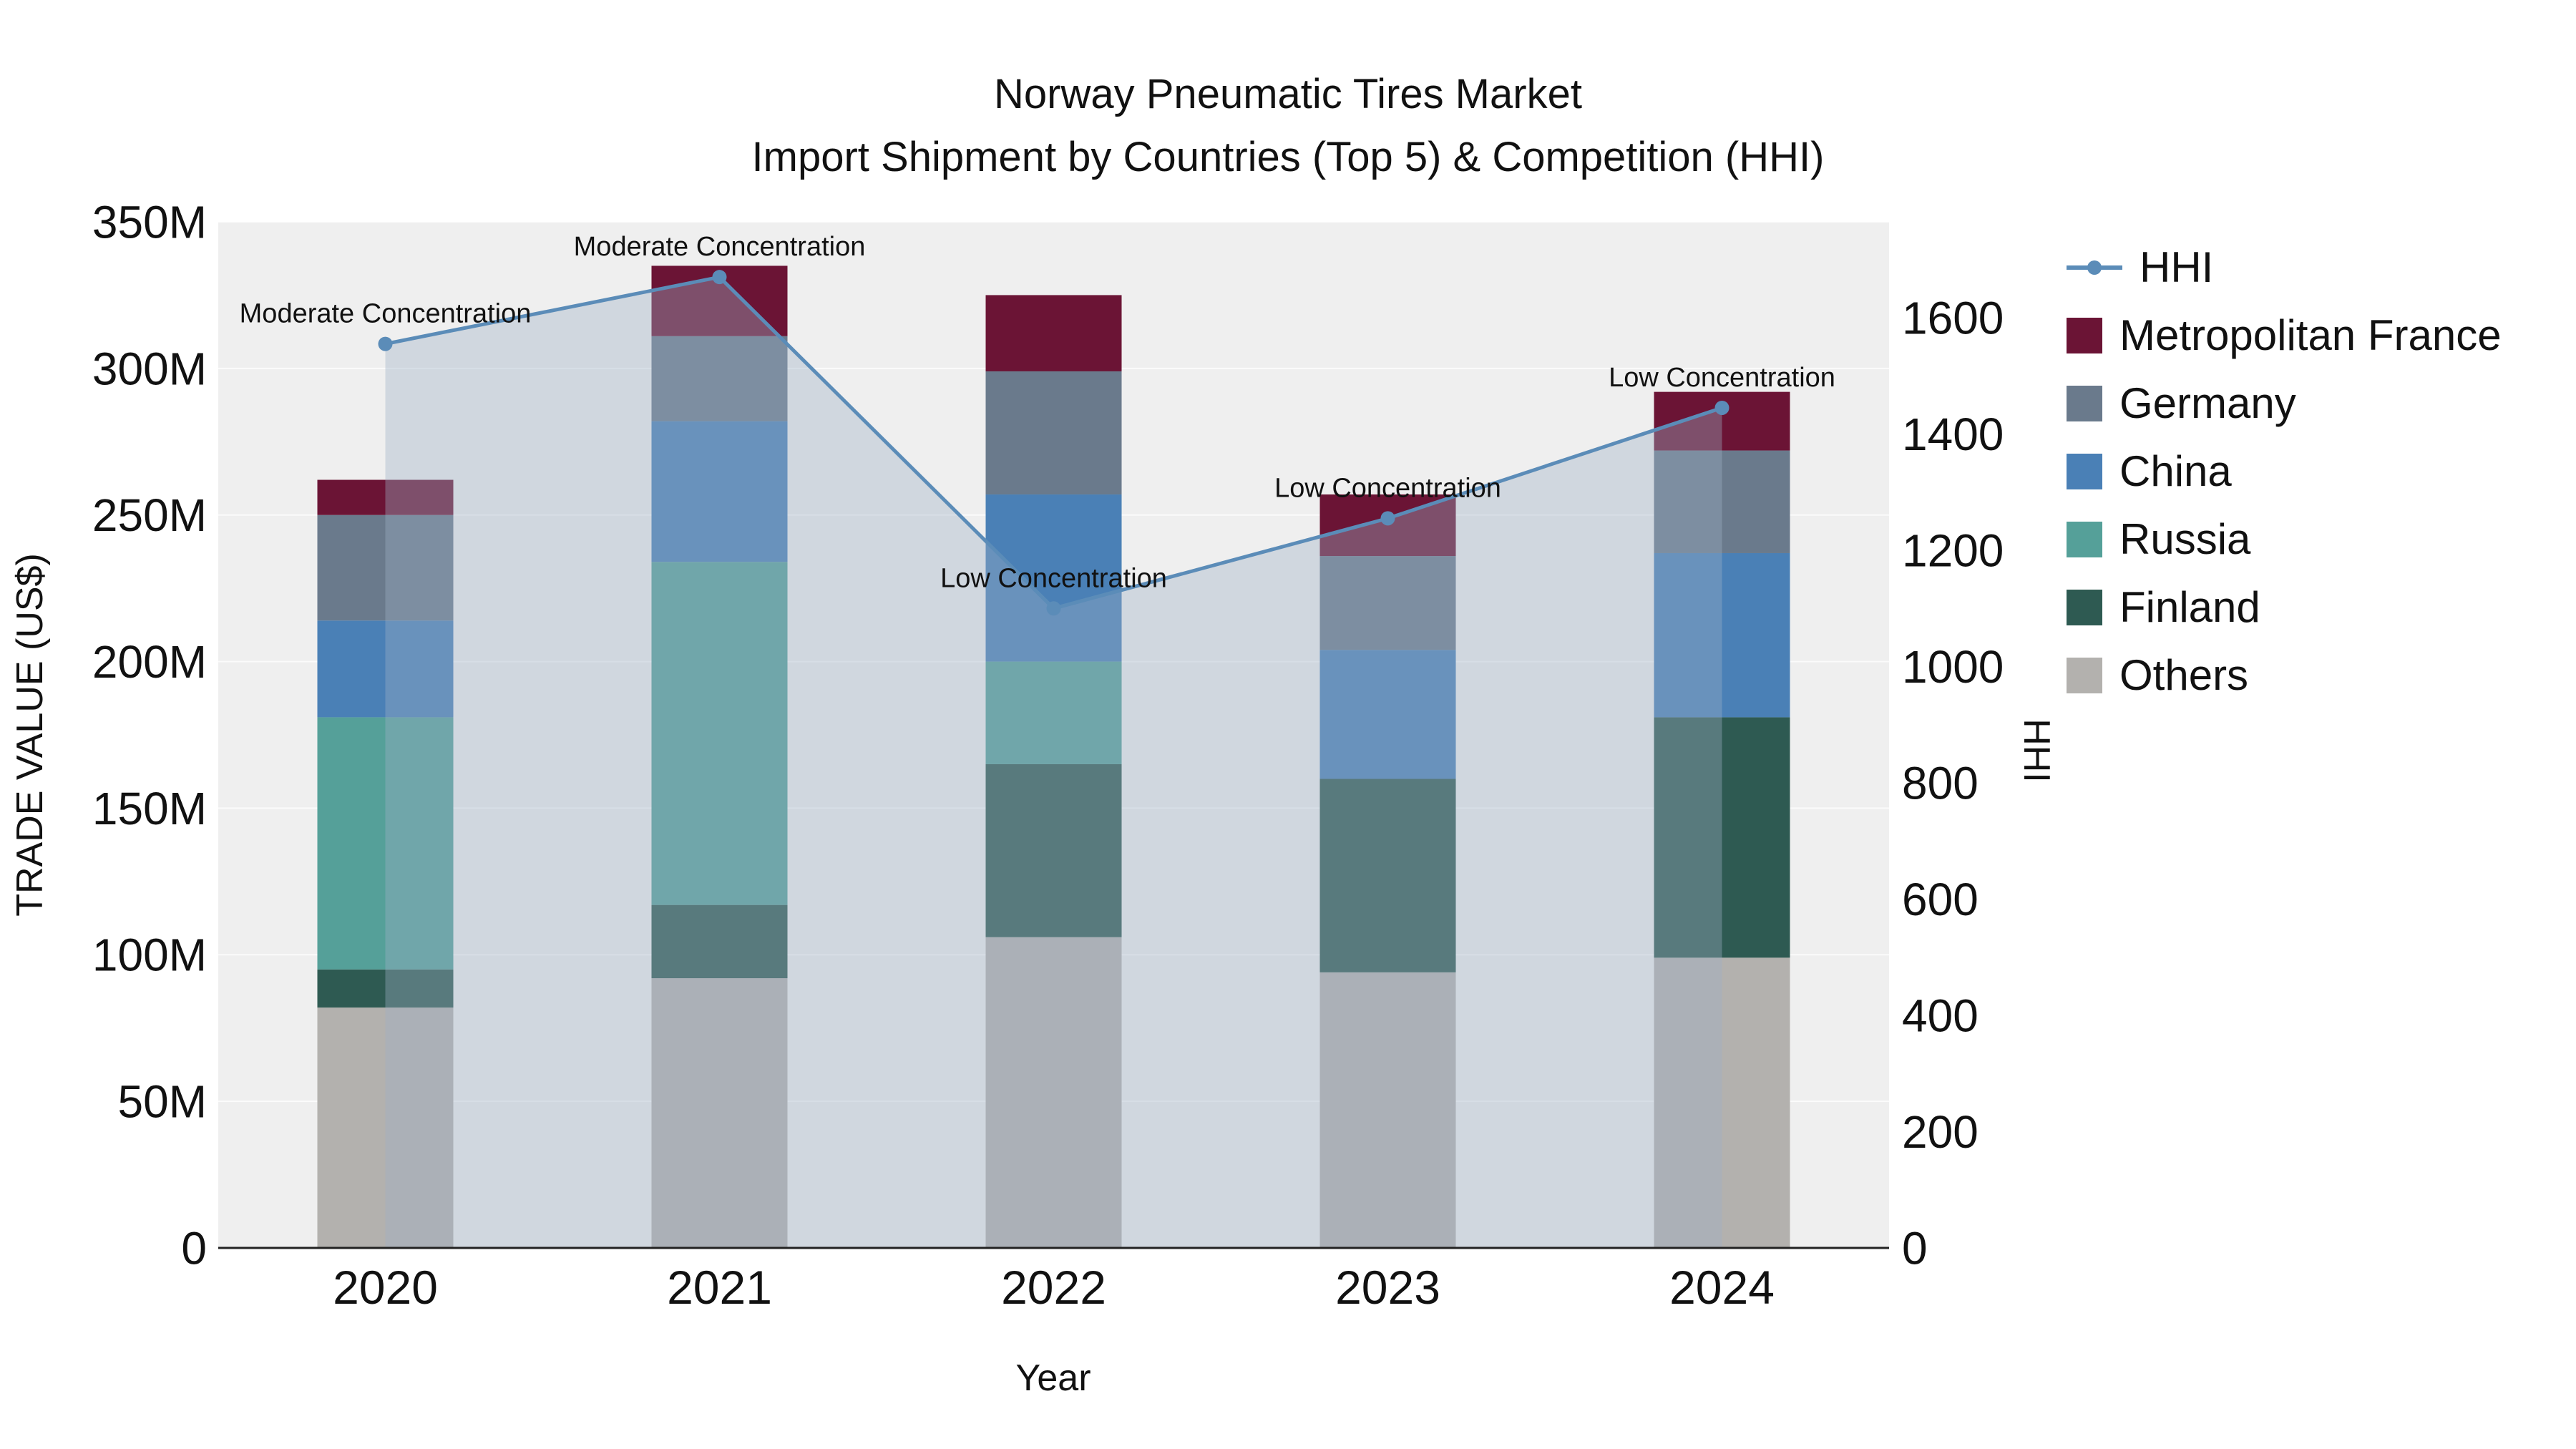  Describe the element at coordinates (1915, 1248) in the screenshot. I see `y-right-tick-0: 0` at that location.